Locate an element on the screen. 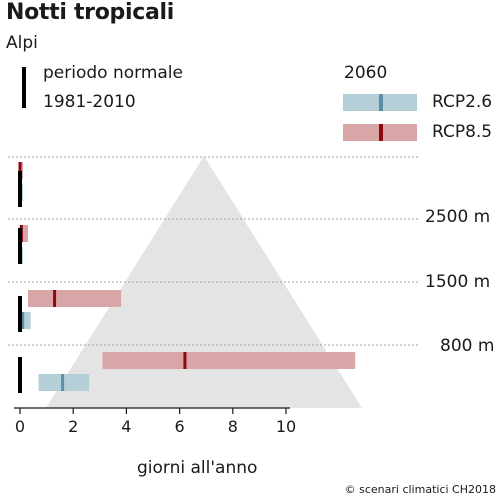 The width and height of the screenshot is (500, 500). x-tick-label: 8 is located at coordinates (233, 426).